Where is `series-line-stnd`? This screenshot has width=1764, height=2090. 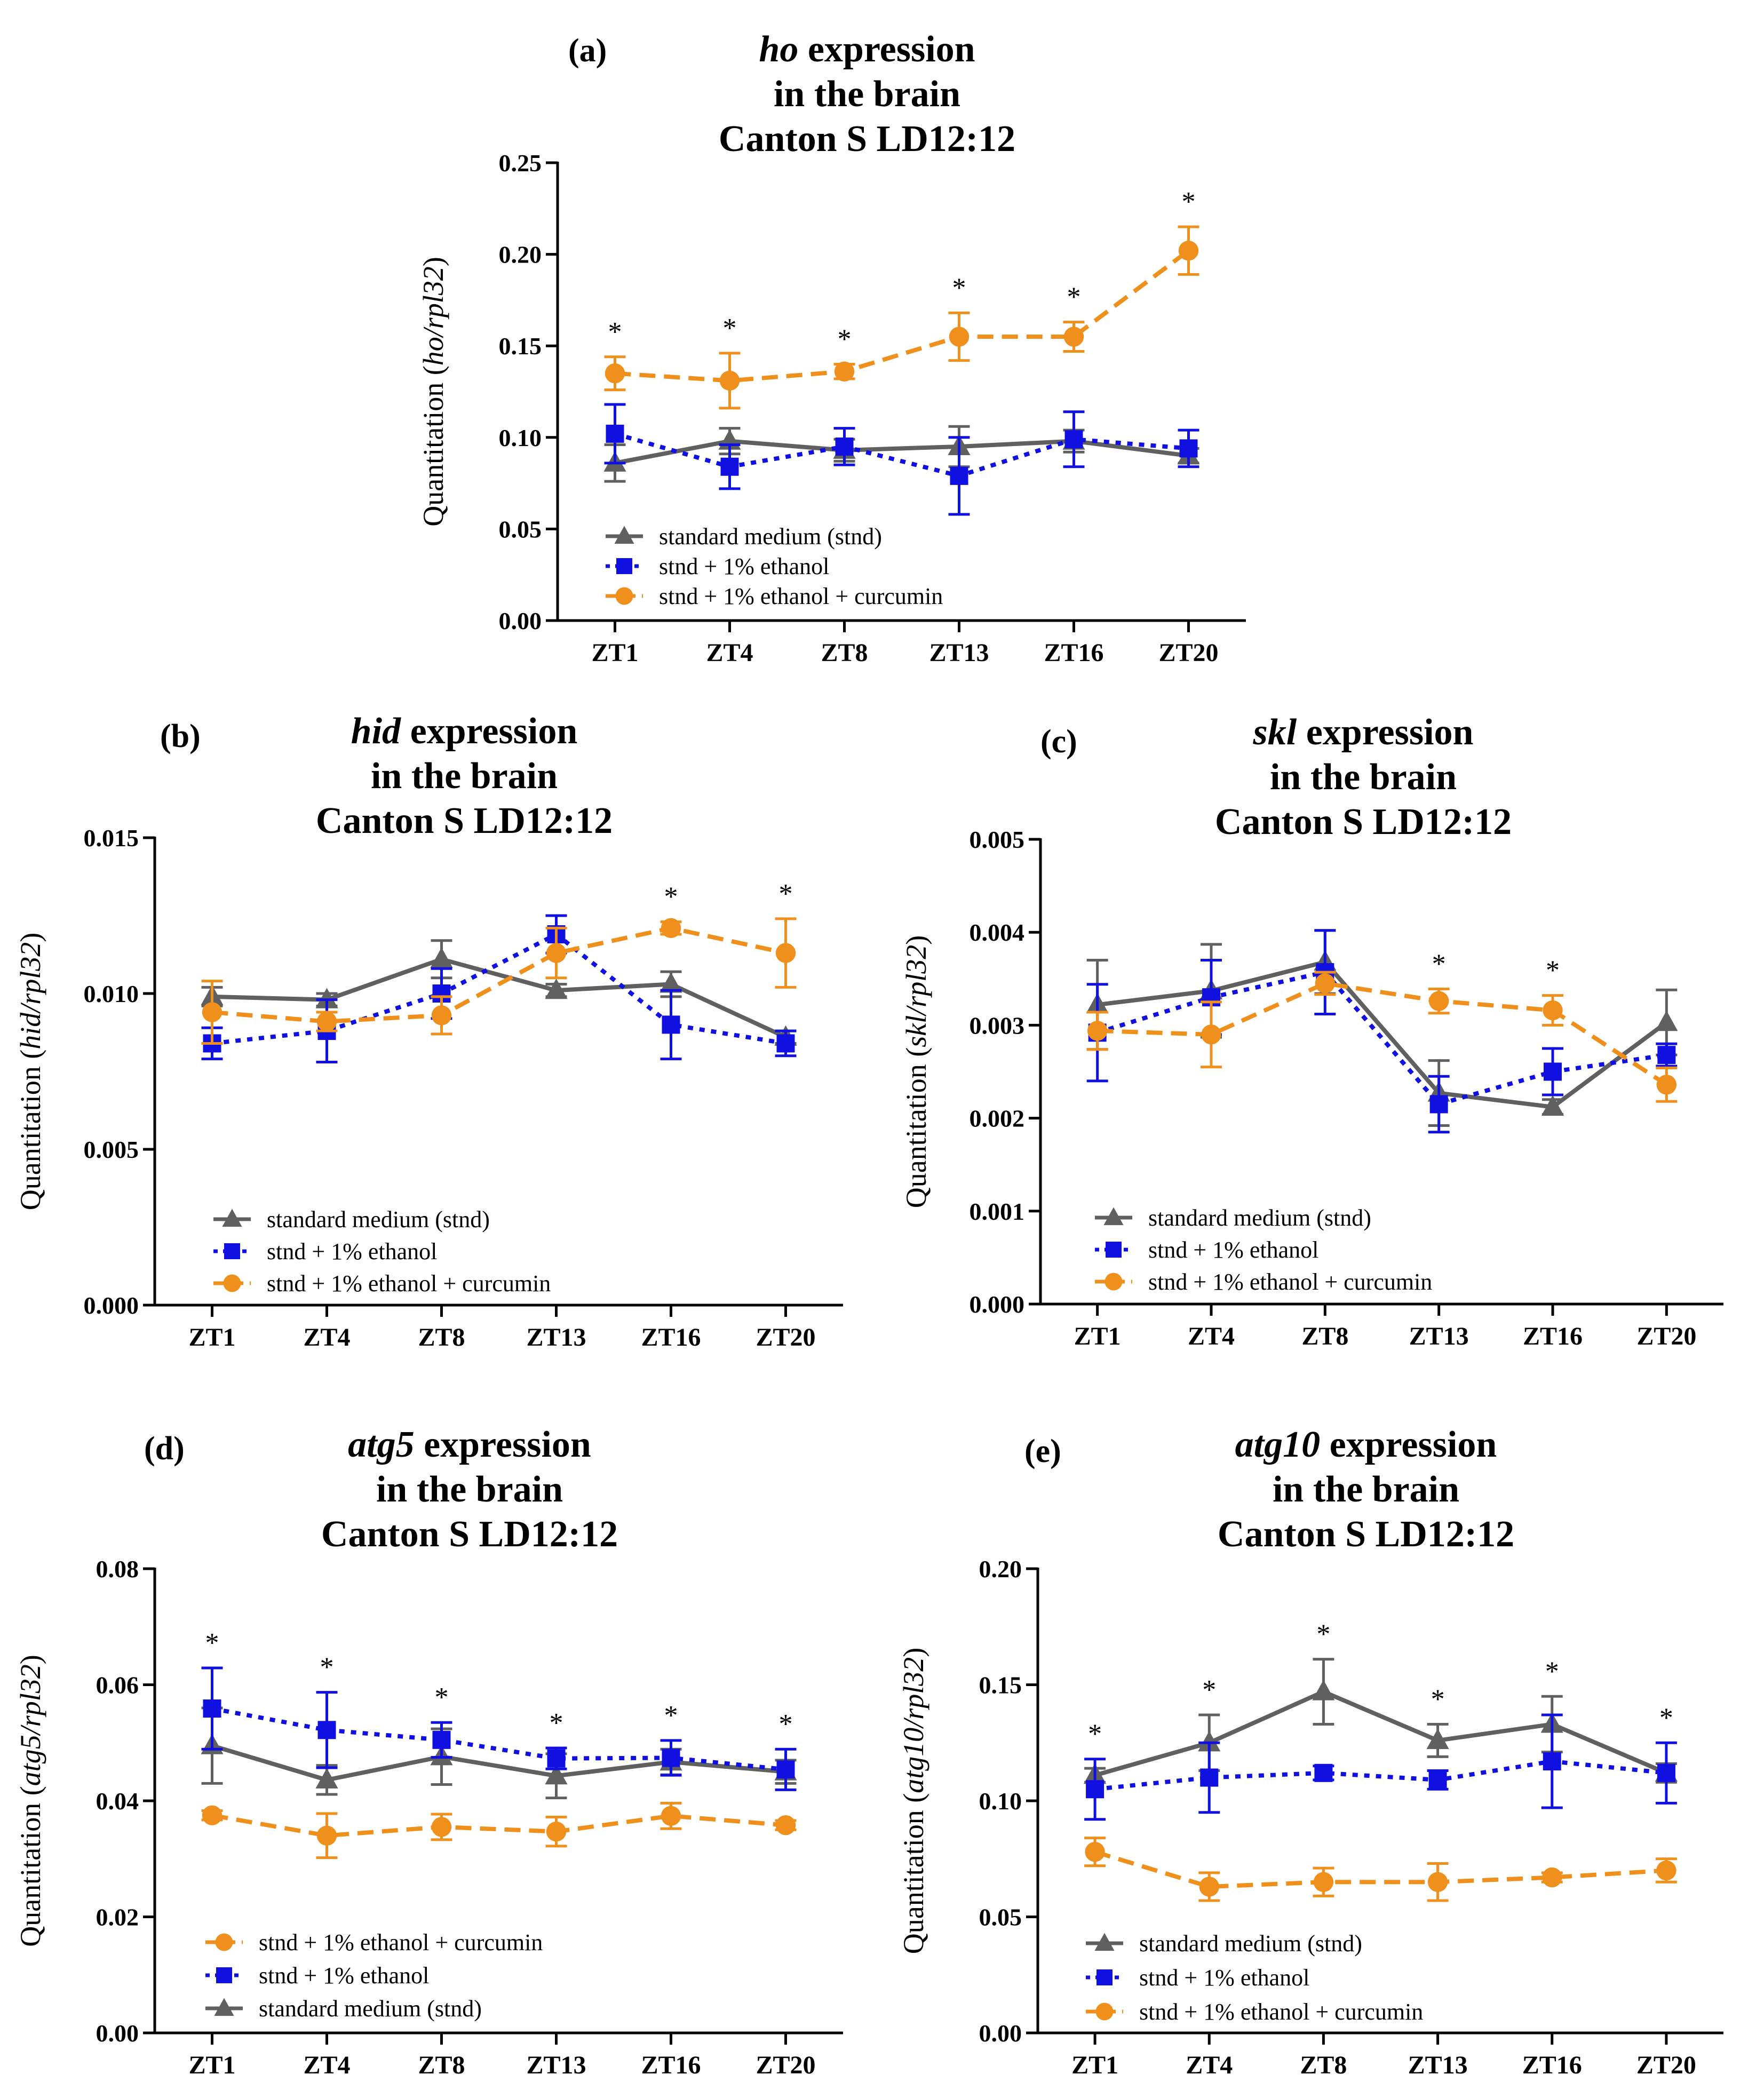 series-line-stnd is located at coordinates (498, 1762).